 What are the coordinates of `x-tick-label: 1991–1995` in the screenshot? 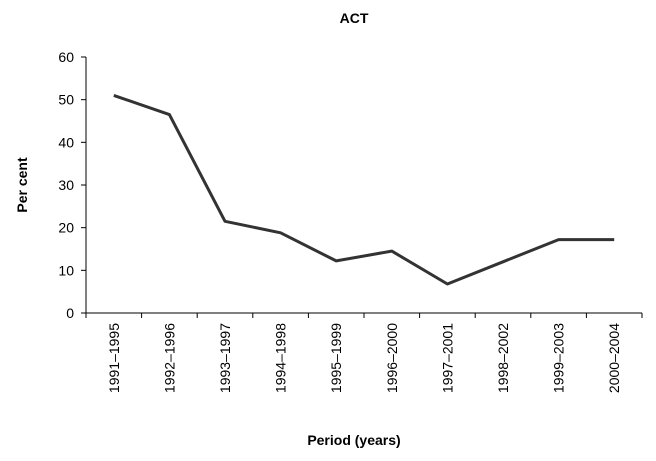 It's located at (114, 358).